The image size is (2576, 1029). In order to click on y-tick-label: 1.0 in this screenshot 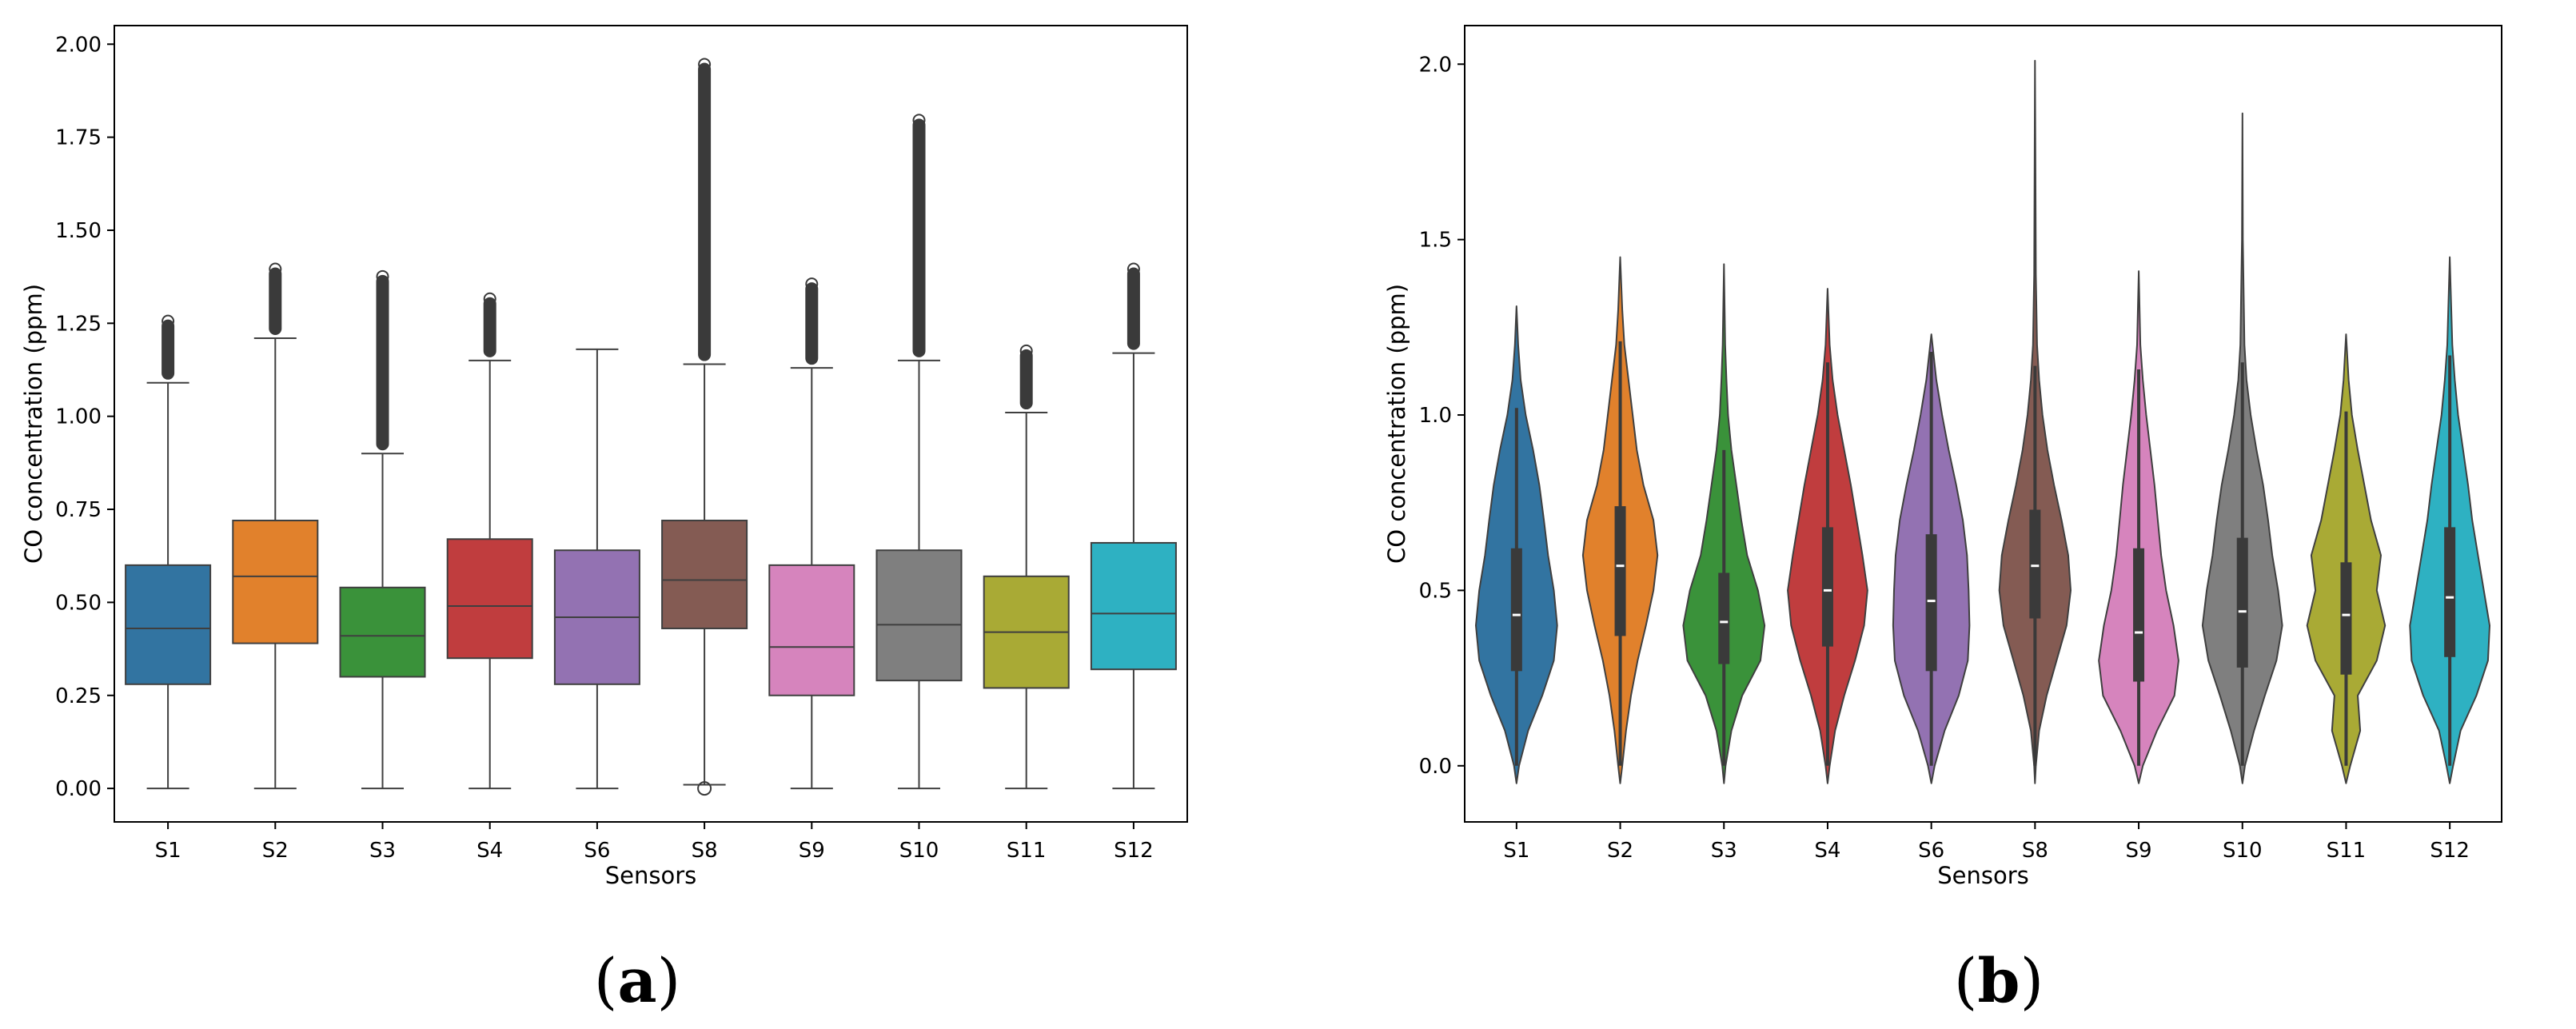, I will do `click(1436, 416)`.